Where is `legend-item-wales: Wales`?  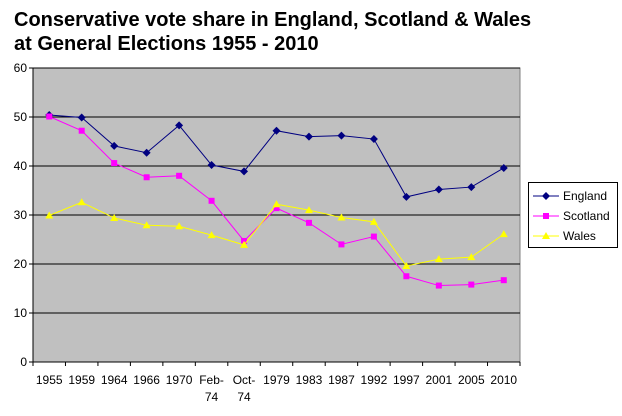 legend-item-wales: Wales is located at coordinates (564, 235).